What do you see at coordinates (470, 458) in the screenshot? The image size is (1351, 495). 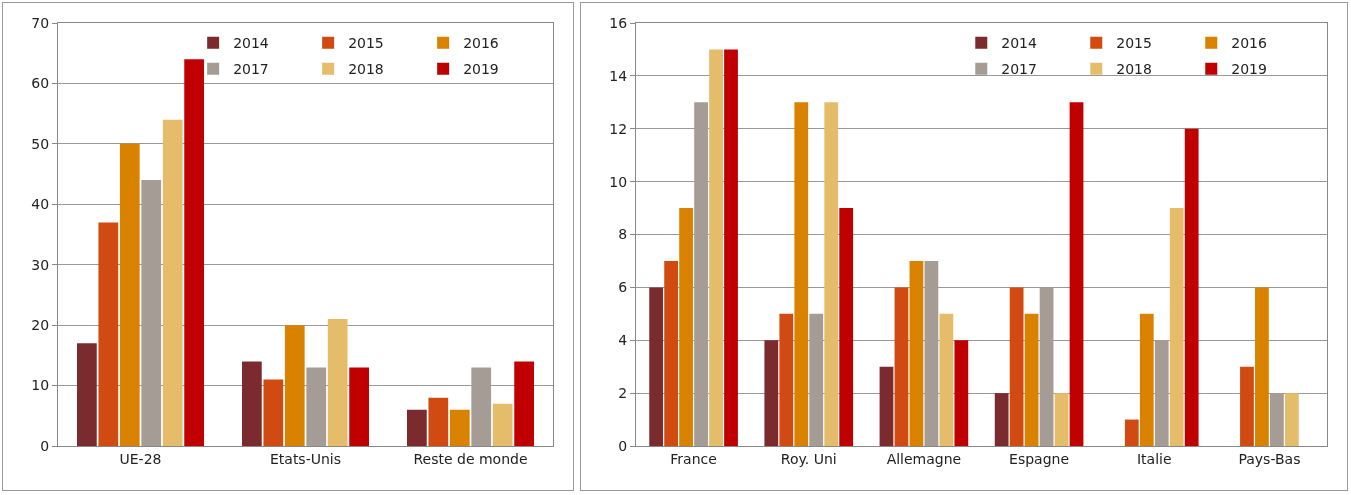 I see `x-tick-label: Reste de monde` at bounding box center [470, 458].